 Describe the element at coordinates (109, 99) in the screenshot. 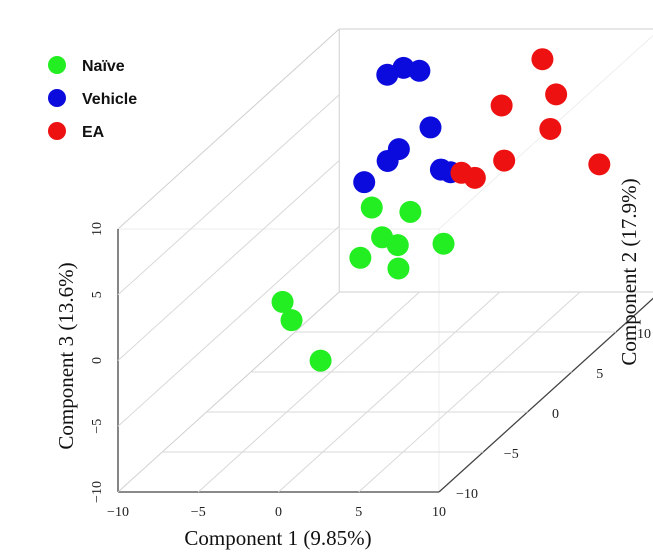

I see `legend-label: Vehicle` at that location.